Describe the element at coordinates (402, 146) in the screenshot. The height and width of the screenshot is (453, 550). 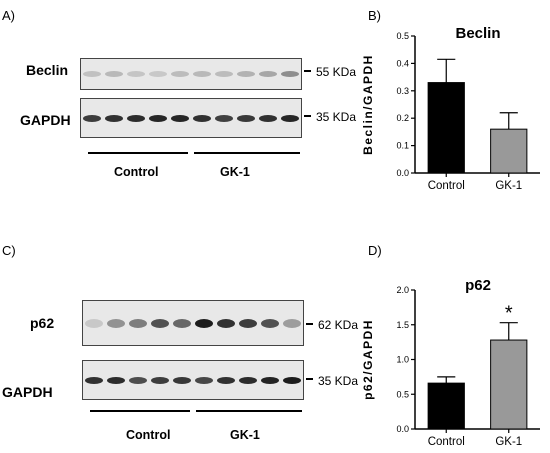
I see `y-tick-label: 0.1` at that location.